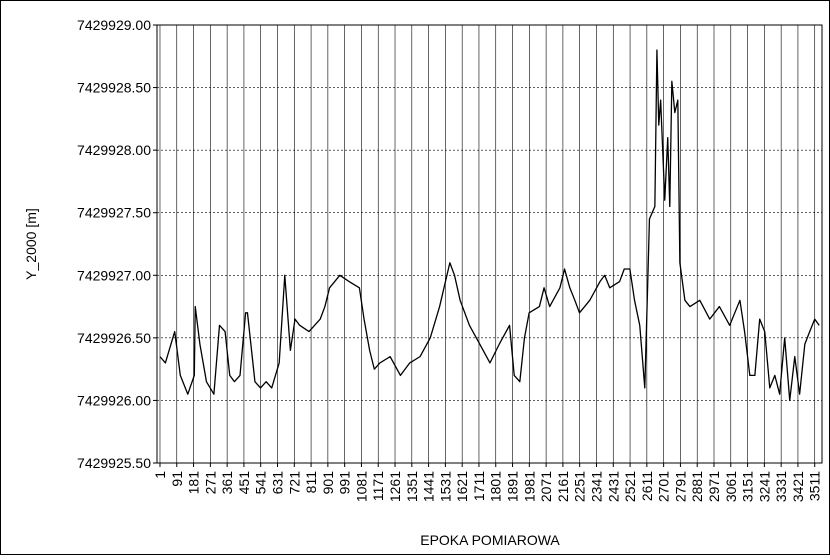 Image resolution: width=830 pixels, height=560 pixels. I want to click on x-tick-label: 1711, so click(479, 486).